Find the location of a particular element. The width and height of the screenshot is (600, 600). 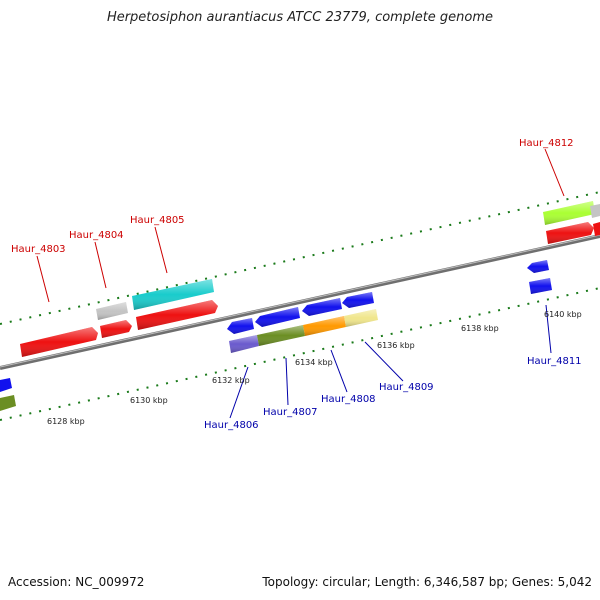

gene-label-haur-4804: Haur_4804 is located at coordinates (96, 235).